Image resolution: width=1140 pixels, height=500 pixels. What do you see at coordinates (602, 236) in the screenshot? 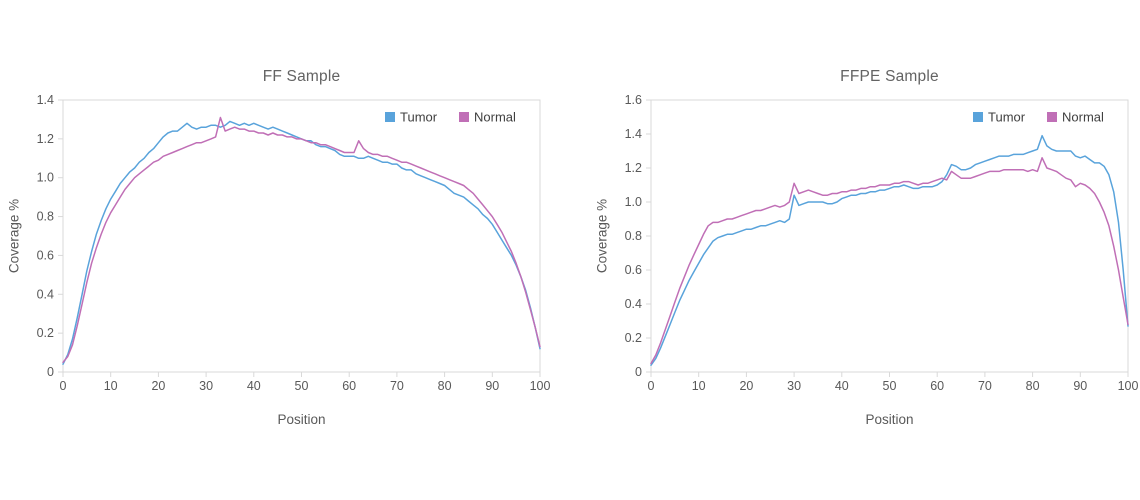
I see `ffpe-y-axis-label: Coverage %` at bounding box center [602, 236].